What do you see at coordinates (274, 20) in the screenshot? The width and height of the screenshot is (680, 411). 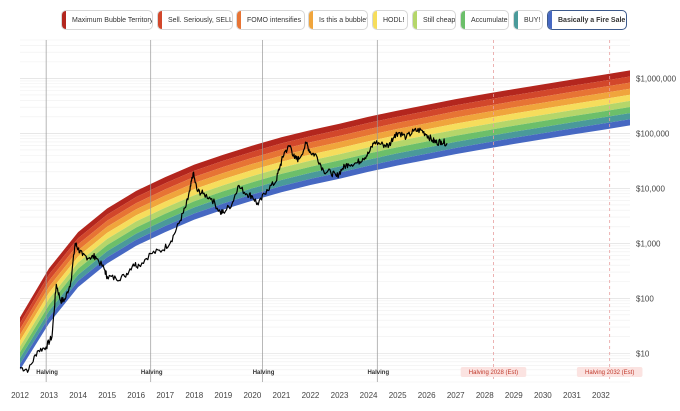 I see `legend-label: FOMO intensifies` at bounding box center [274, 20].